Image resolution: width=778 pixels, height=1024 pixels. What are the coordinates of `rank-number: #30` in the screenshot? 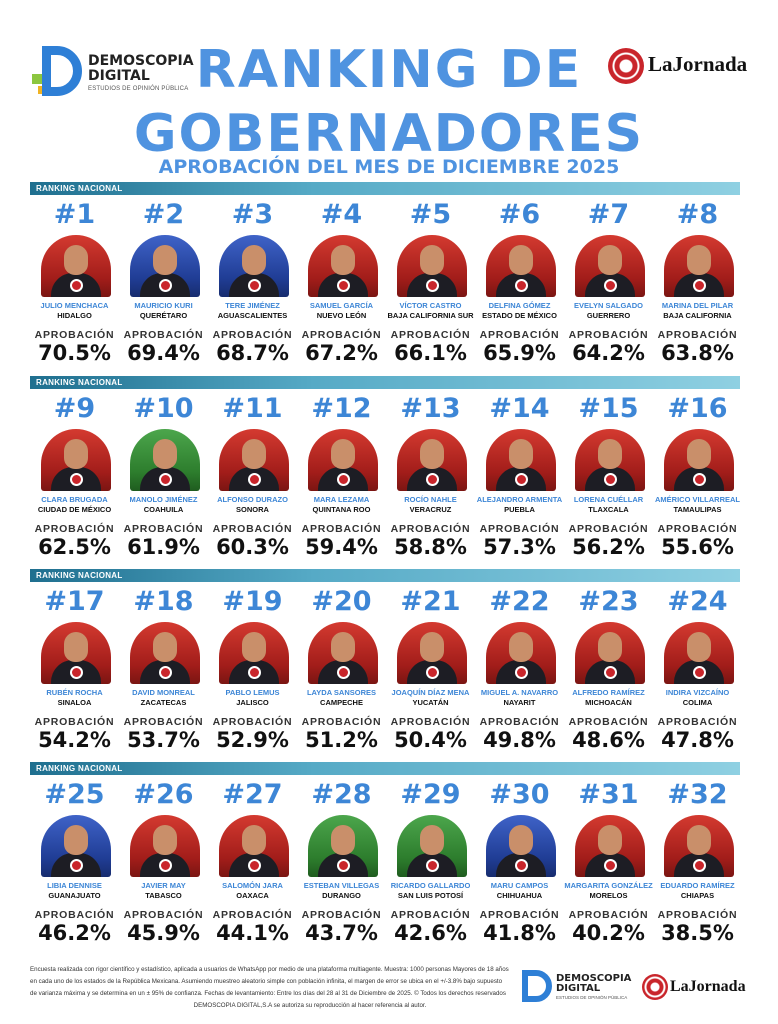 It's located at (519, 794).